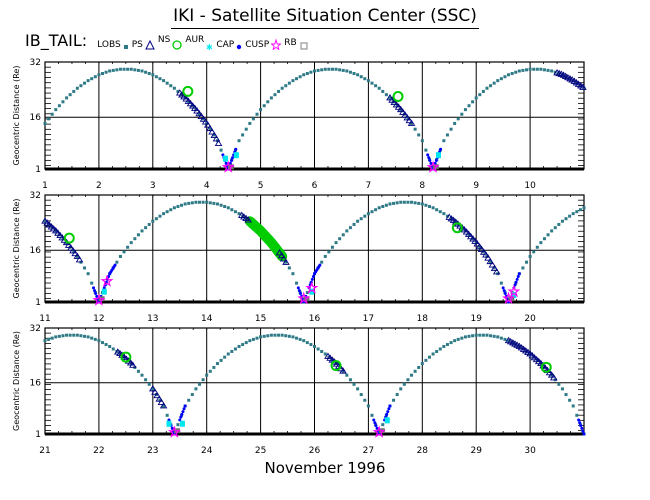 The width and height of the screenshot is (650, 500). What do you see at coordinates (35, 196) in the screenshot?
I see `y-tick-label: 32` at bounding box center [35, 196].